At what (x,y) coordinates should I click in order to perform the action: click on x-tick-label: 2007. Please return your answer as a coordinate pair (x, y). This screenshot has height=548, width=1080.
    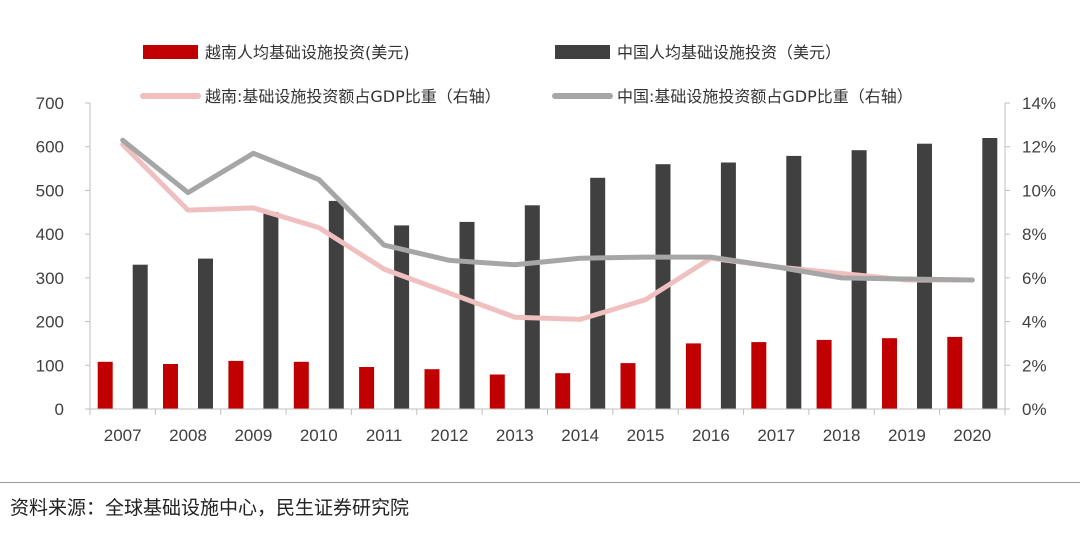
    Looking at the image, I should click on (123, 435).